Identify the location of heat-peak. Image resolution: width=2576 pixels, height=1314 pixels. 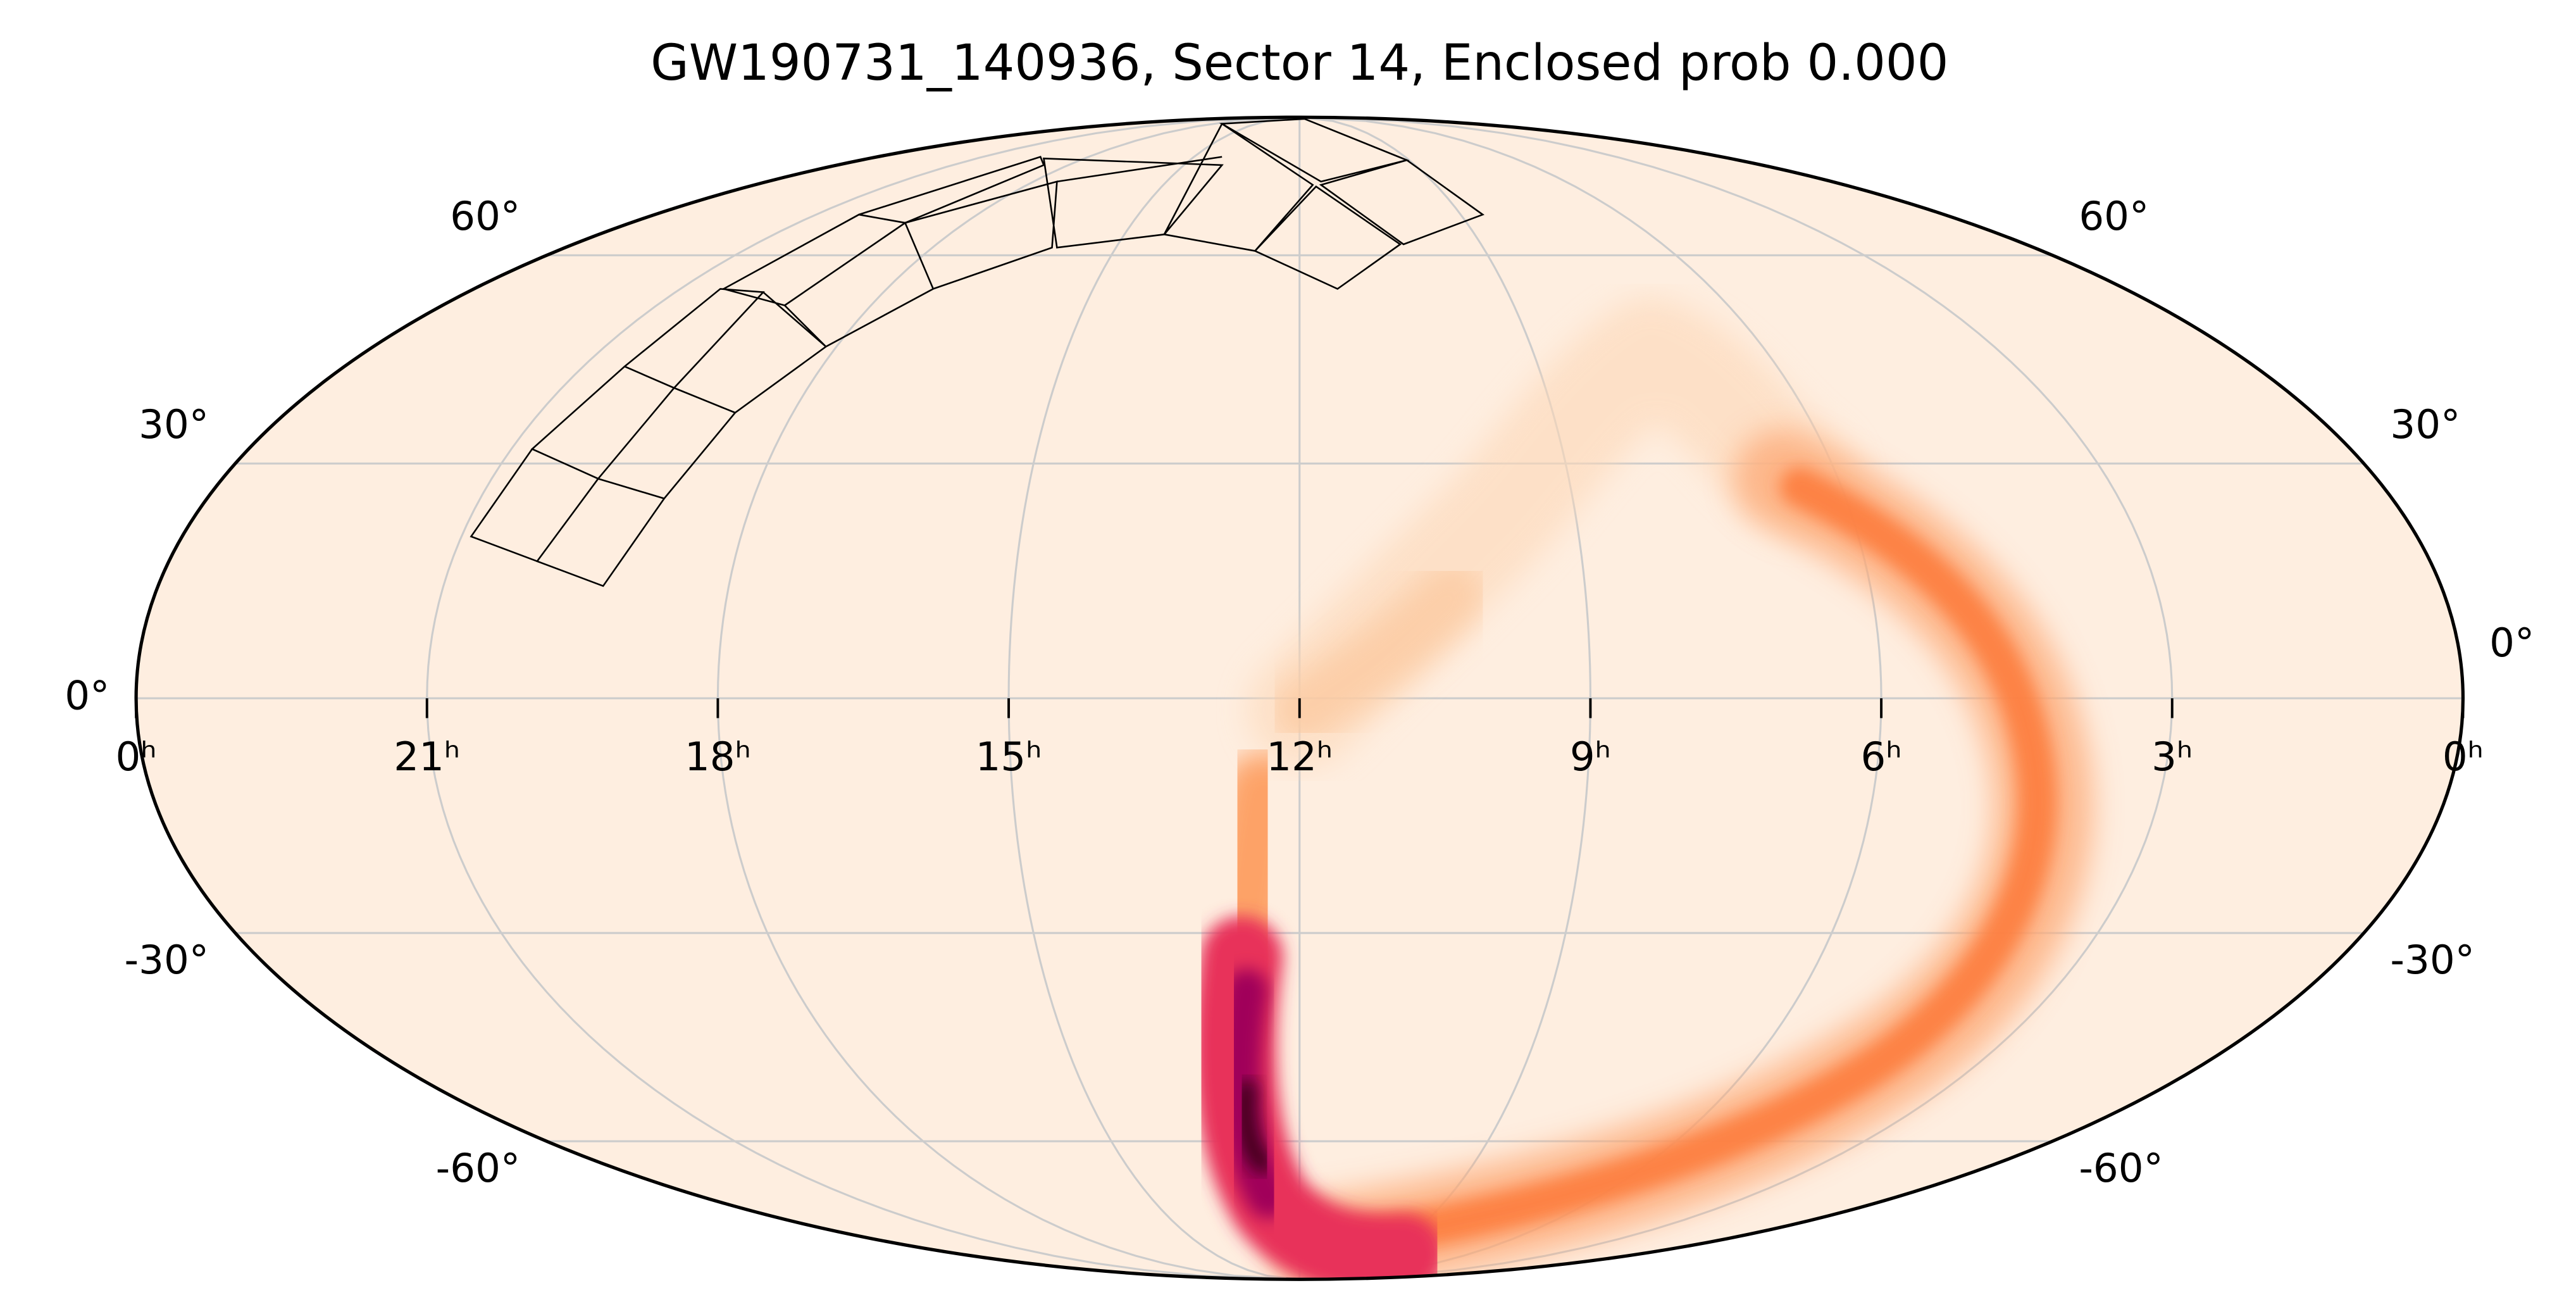
(1254, 1126).